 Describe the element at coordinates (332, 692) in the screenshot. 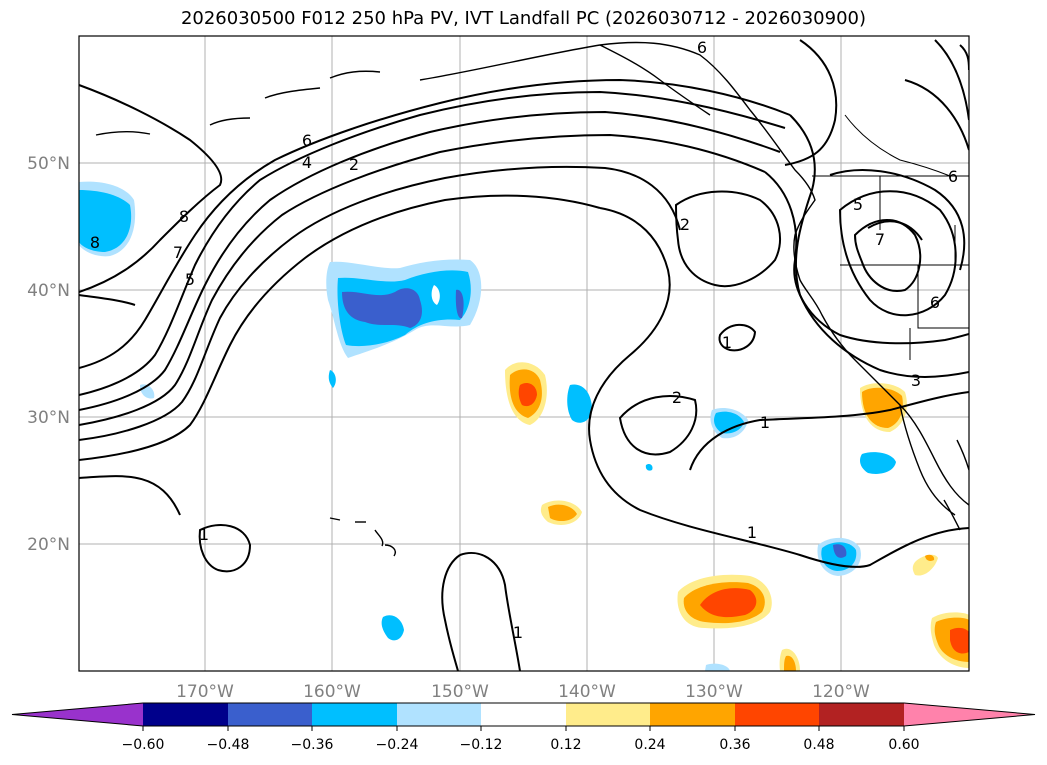

I see `lon-label-160w: 160°W` at that location.